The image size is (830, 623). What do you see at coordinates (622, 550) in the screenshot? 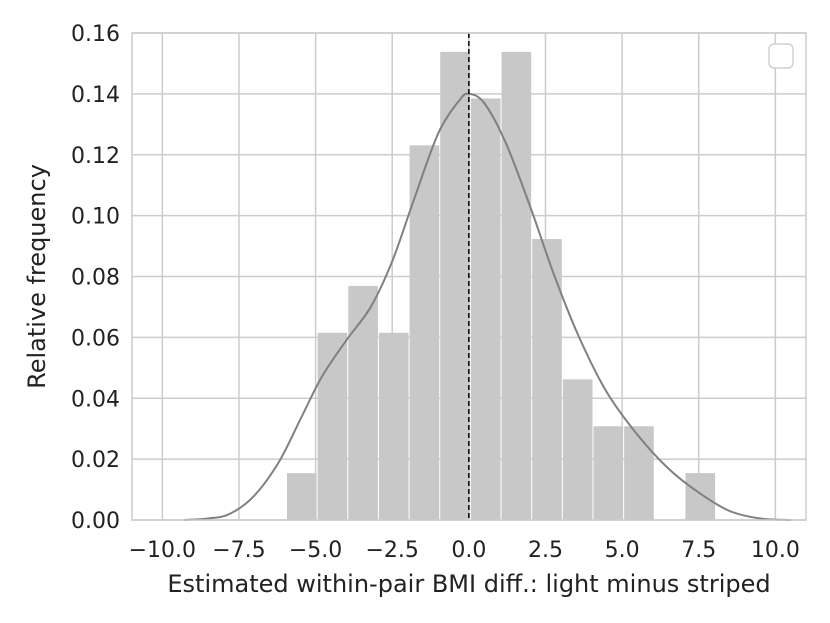
I see `x-tick-label: 5.0` at bounding box center [622, 550].